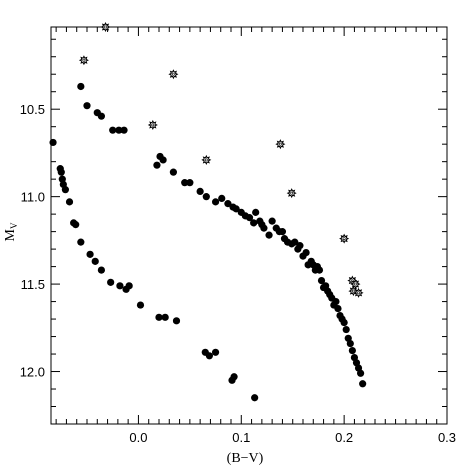 The width and height of the screenshot is (474, 474). What do you see at coordinates (33, 284) in the screenshot?
I see `y-tick-label: 11.5` at bounding box center [33, 284].